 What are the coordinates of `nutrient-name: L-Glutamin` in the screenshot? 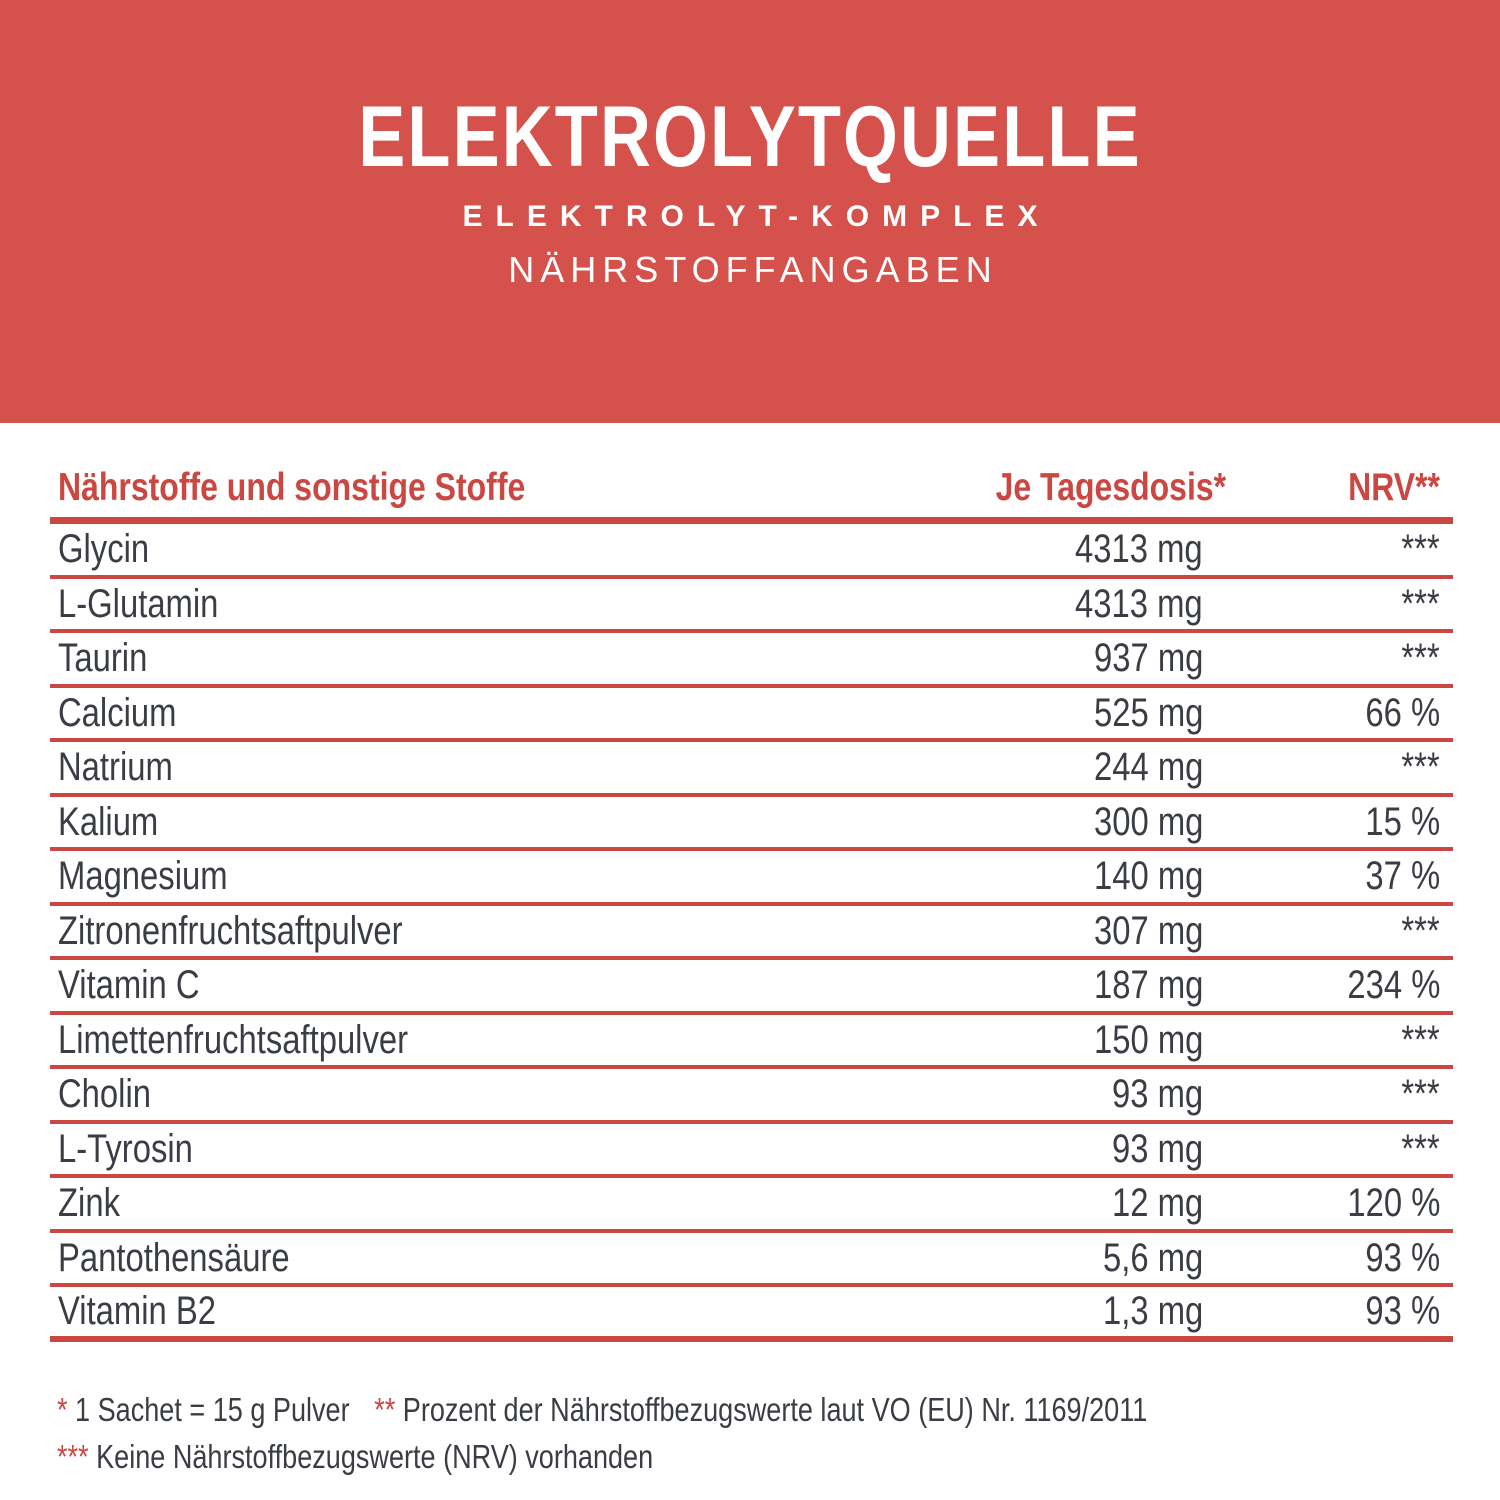 It's located at (138, 603).